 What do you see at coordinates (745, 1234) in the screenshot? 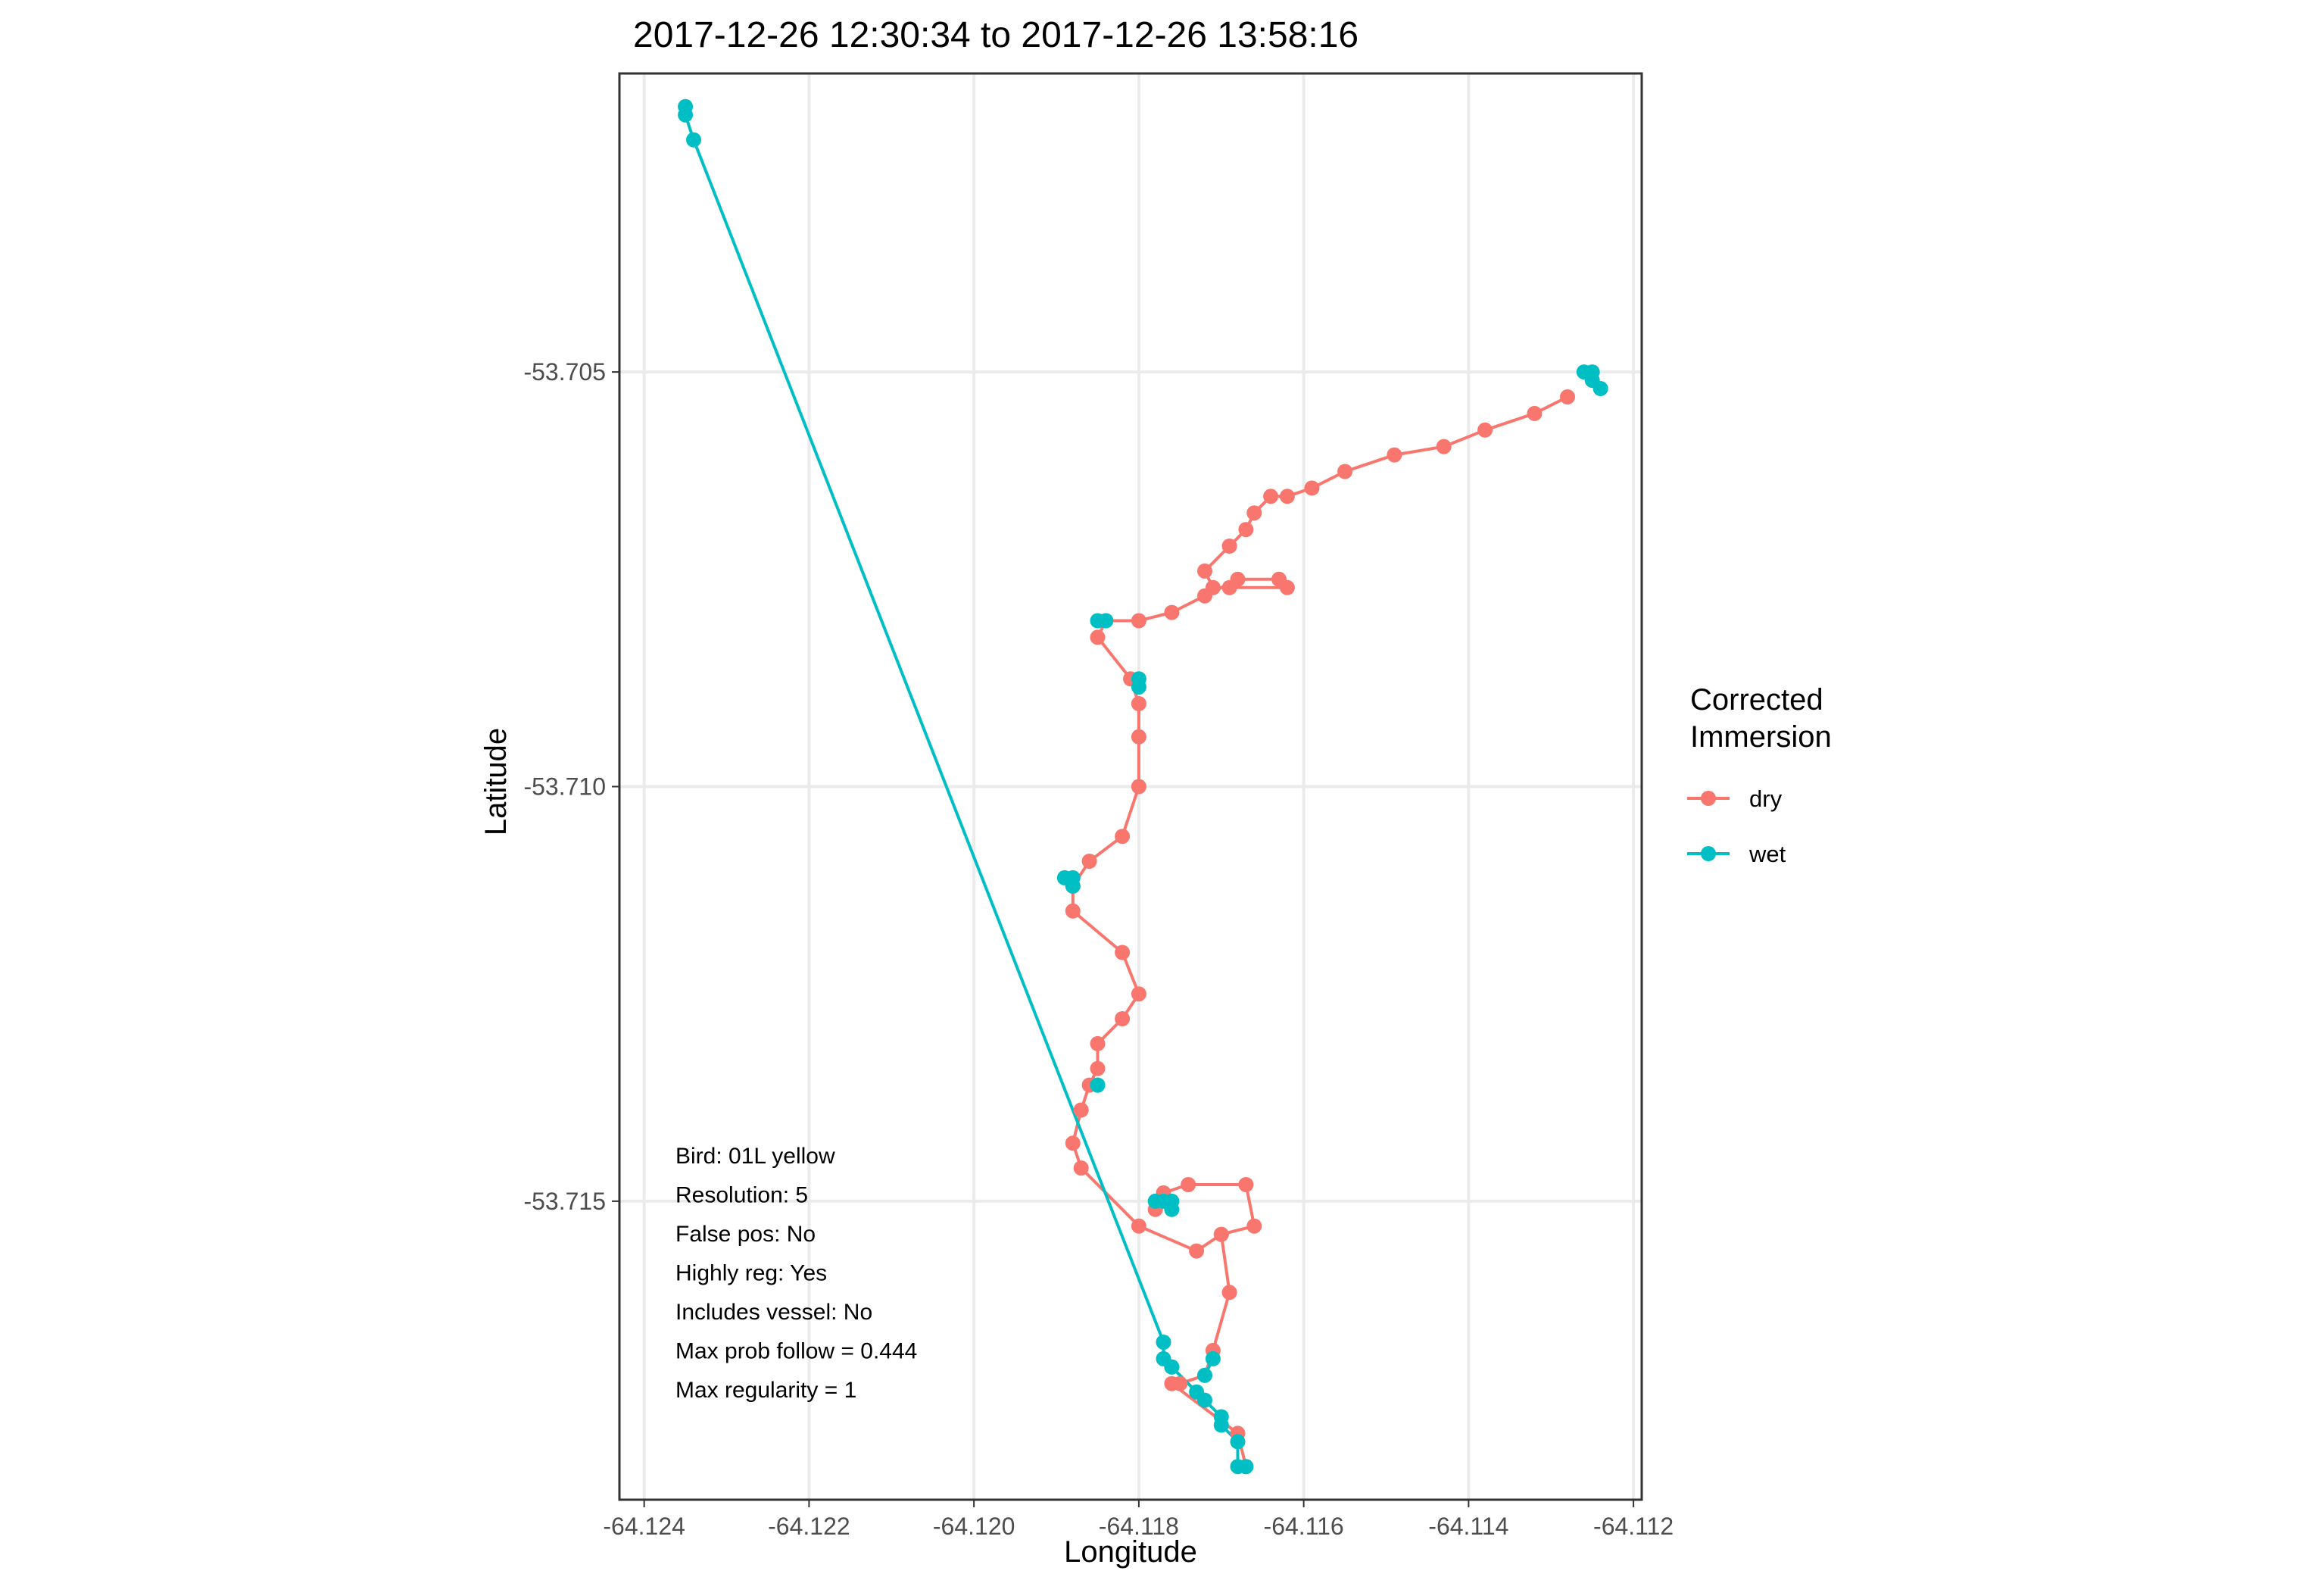
I see `annotation-line: False pos: No` at bounding box center [745, 1234].